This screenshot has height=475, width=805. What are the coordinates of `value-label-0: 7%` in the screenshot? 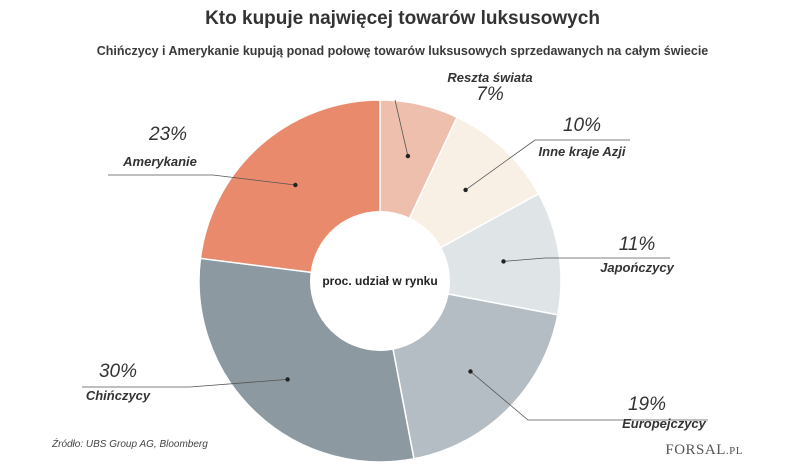 It's located at (490, 94).